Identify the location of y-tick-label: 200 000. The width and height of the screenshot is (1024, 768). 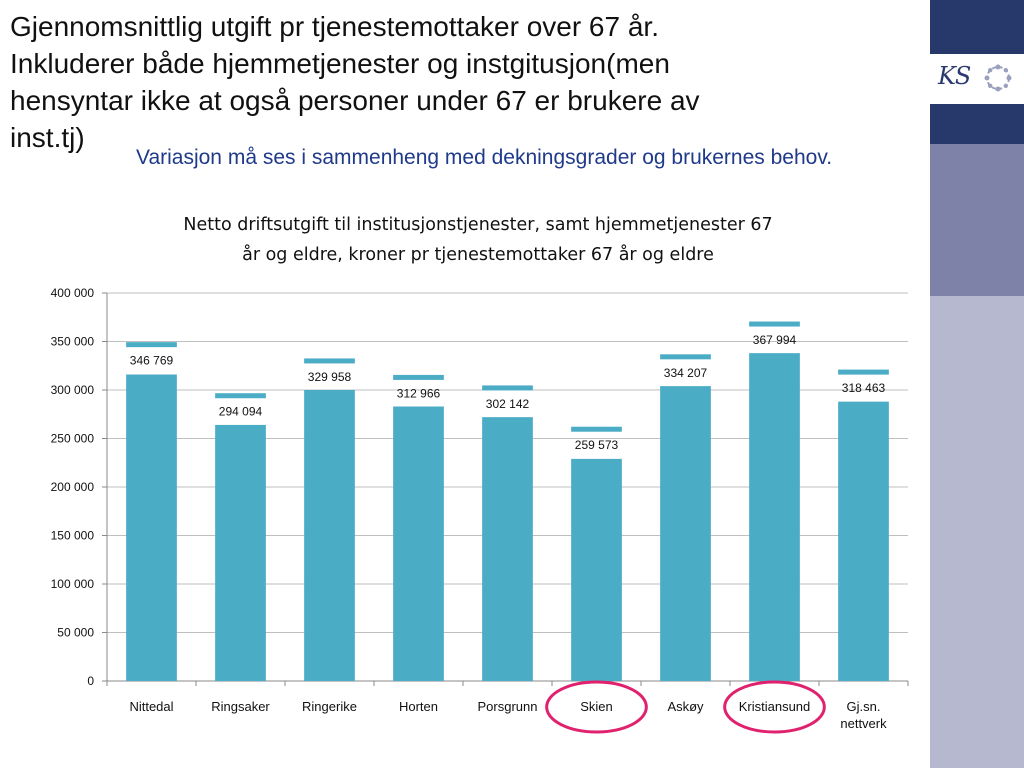
(73, 487).